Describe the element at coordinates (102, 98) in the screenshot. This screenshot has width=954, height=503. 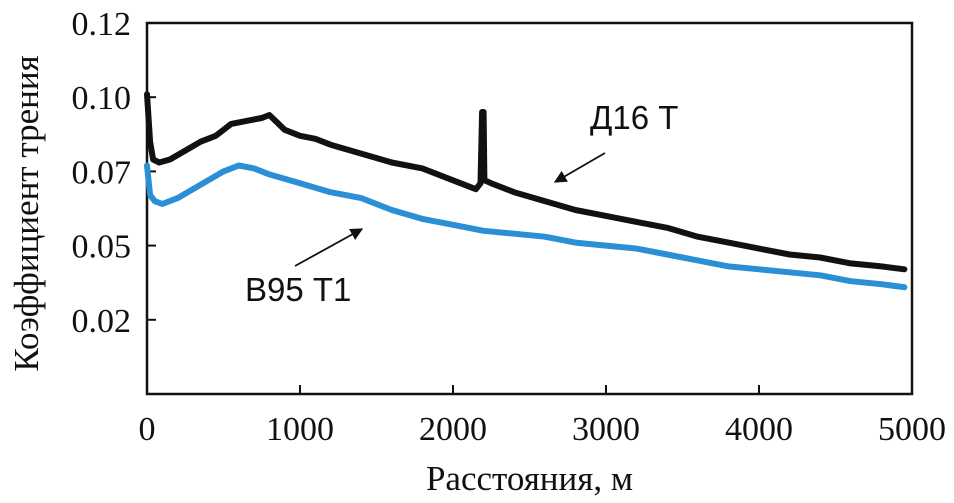
I see `y-tick-label: 0.10` at that location.